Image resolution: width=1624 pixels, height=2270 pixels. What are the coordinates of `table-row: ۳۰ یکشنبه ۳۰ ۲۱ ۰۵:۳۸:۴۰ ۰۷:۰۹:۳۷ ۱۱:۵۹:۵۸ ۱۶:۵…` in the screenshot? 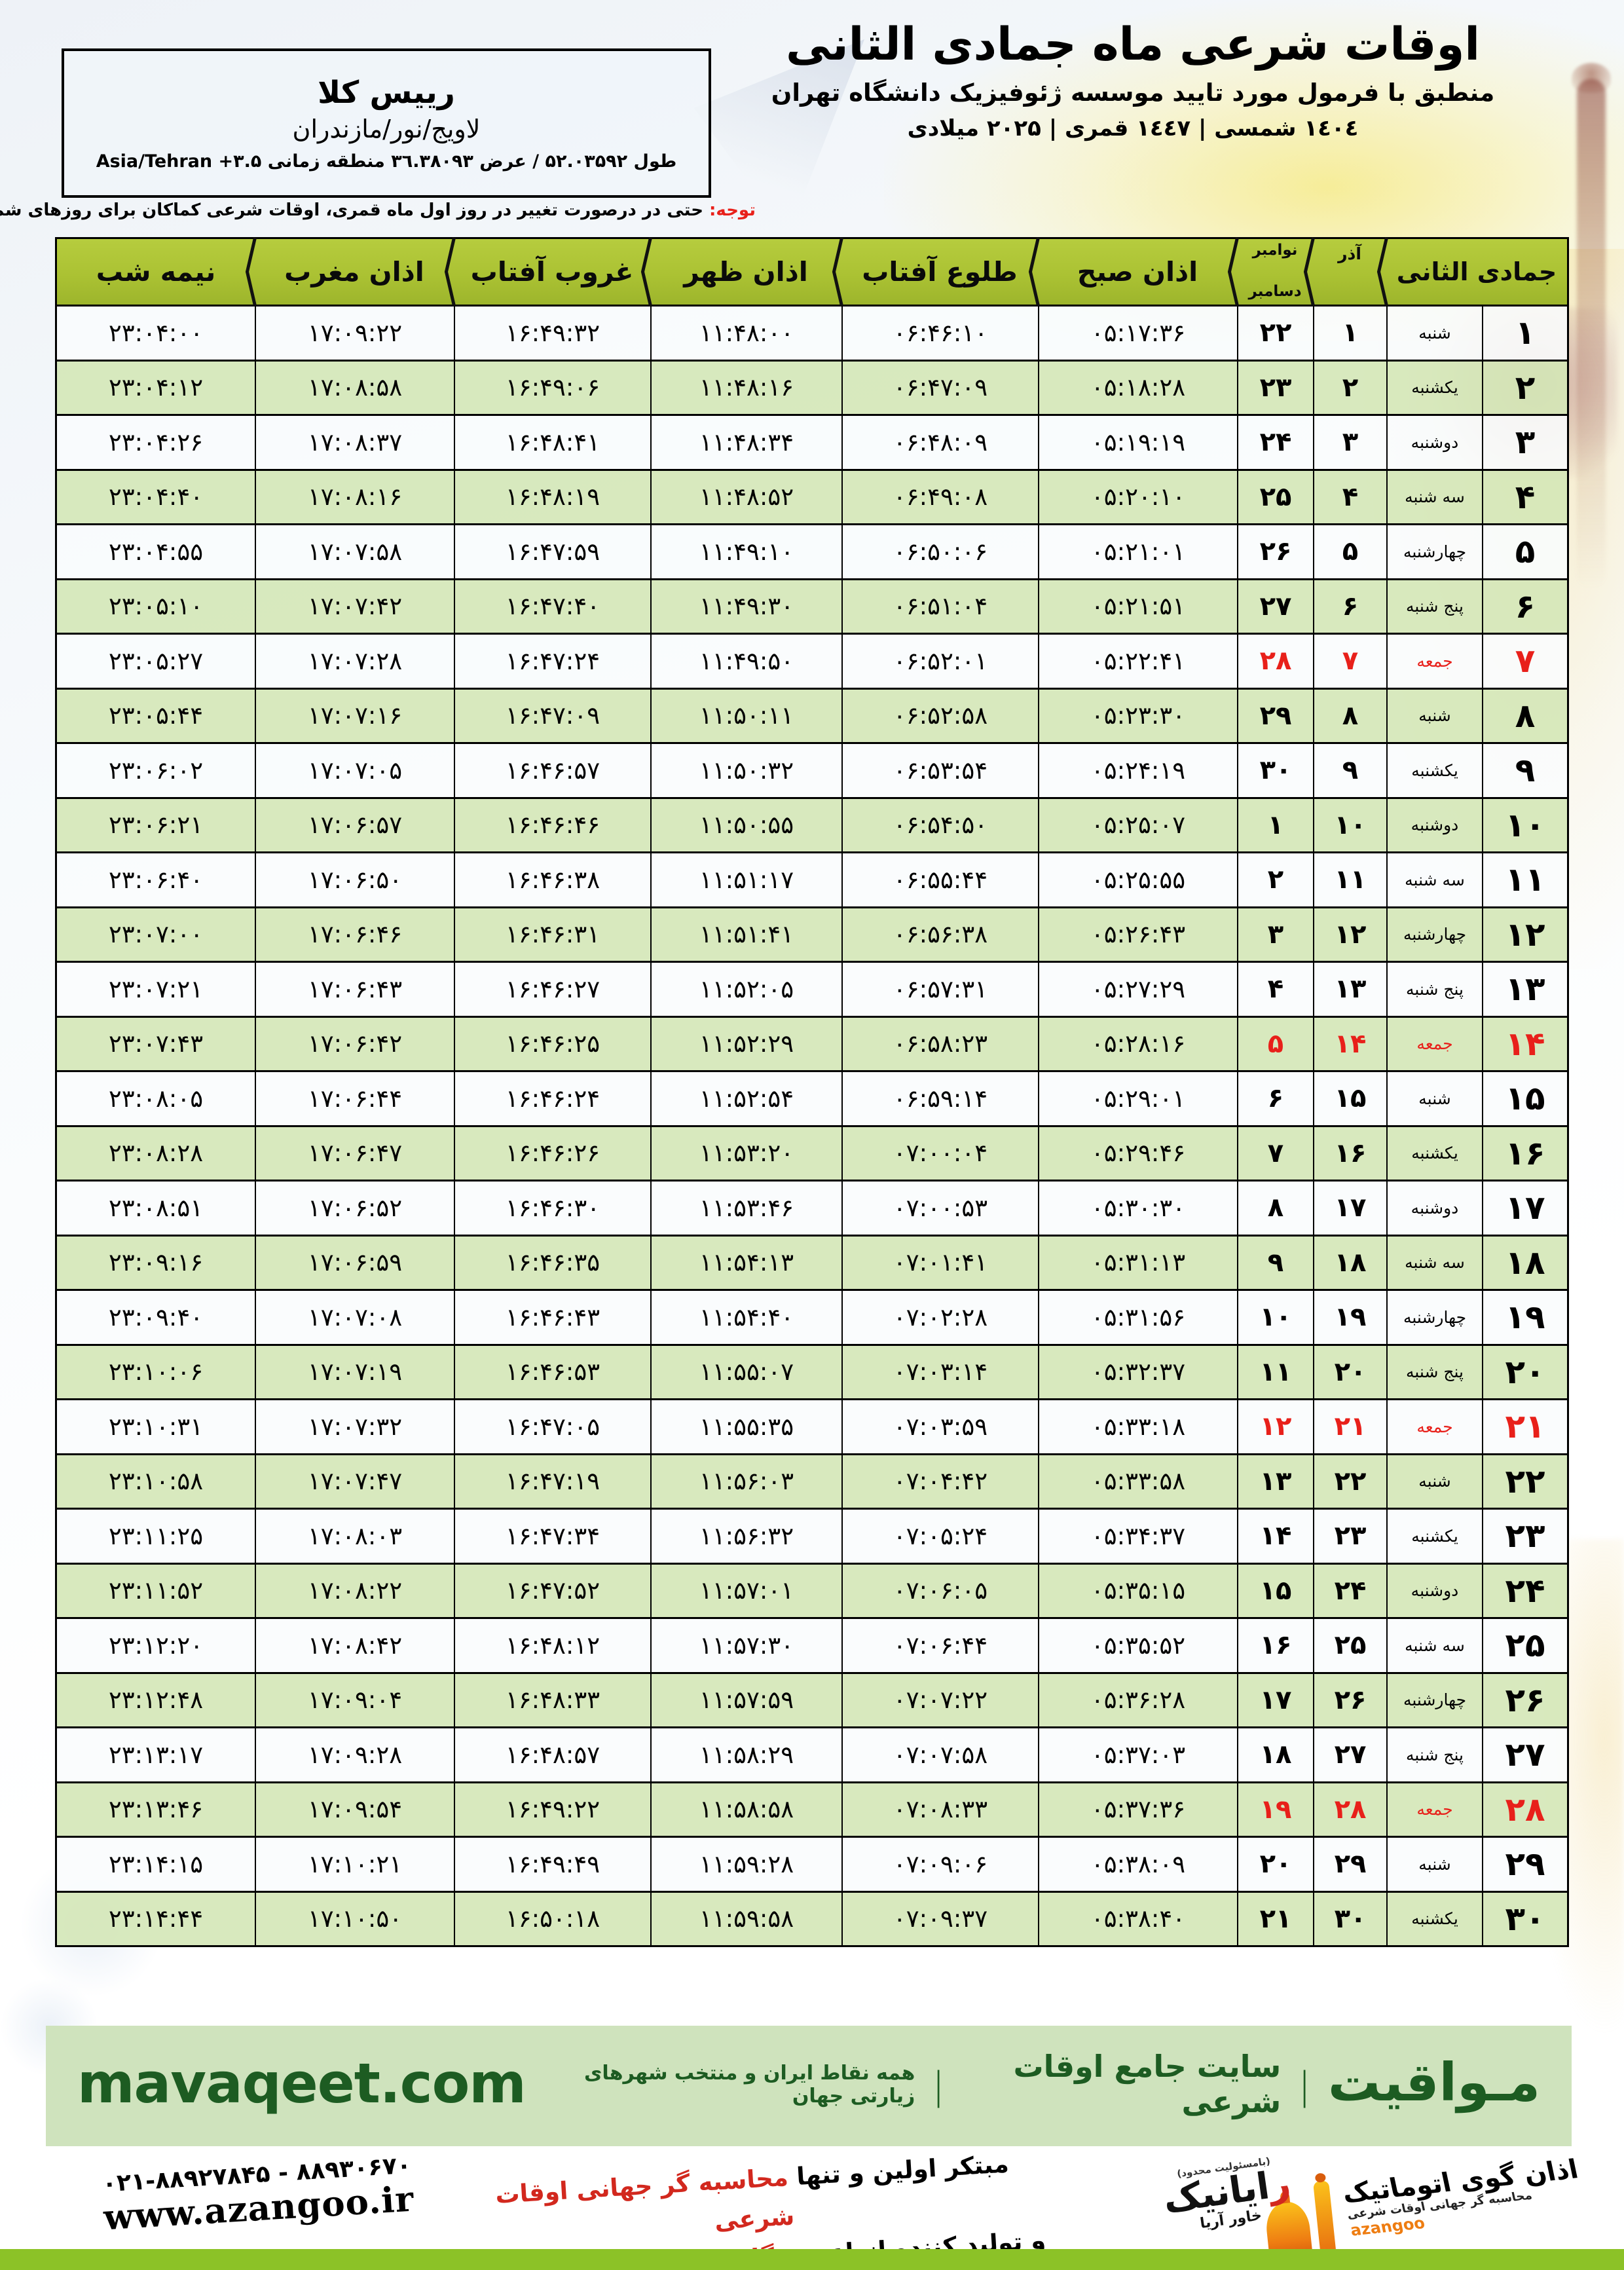 It's located at (812, 1917).